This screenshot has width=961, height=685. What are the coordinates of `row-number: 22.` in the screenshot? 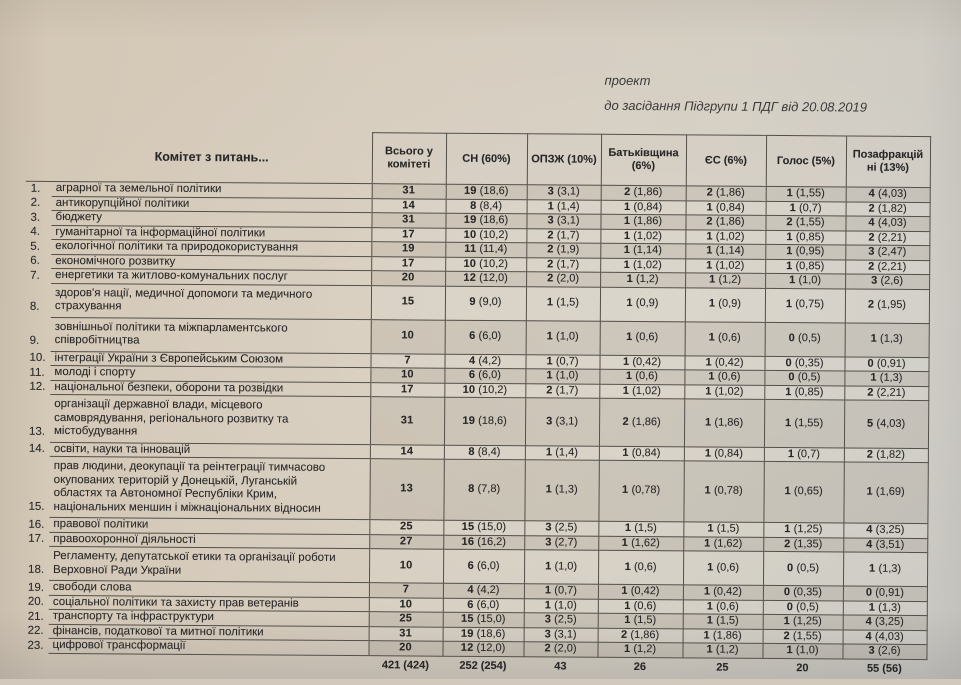 It's located at (35, 630).